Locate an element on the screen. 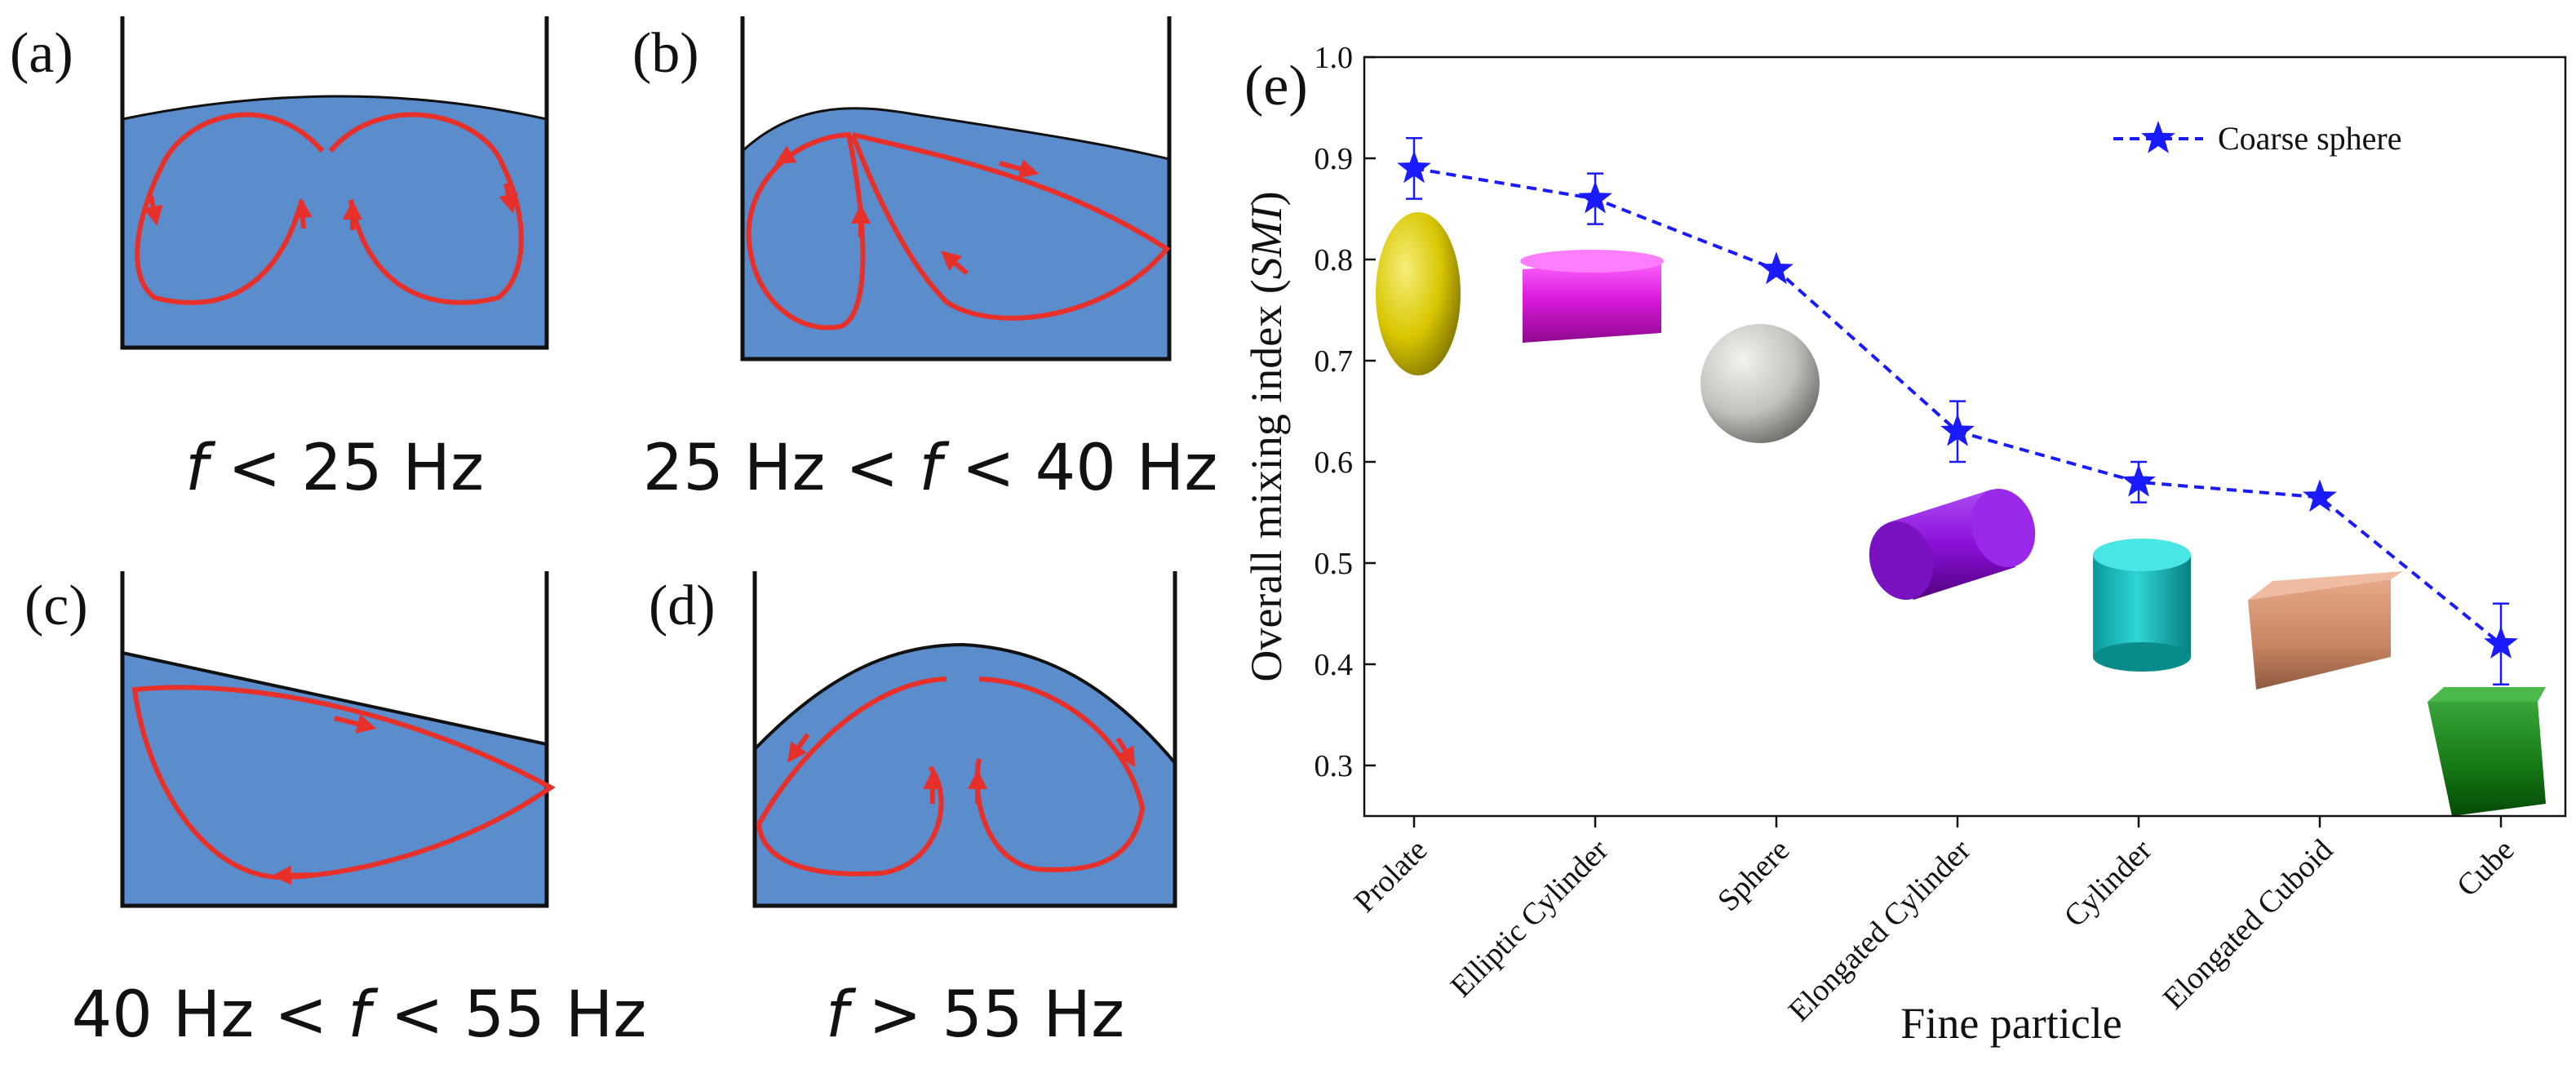 The height and width of the screenshot is (1069, 2576). liquid-surface-b is located at coordinates (956, 233).